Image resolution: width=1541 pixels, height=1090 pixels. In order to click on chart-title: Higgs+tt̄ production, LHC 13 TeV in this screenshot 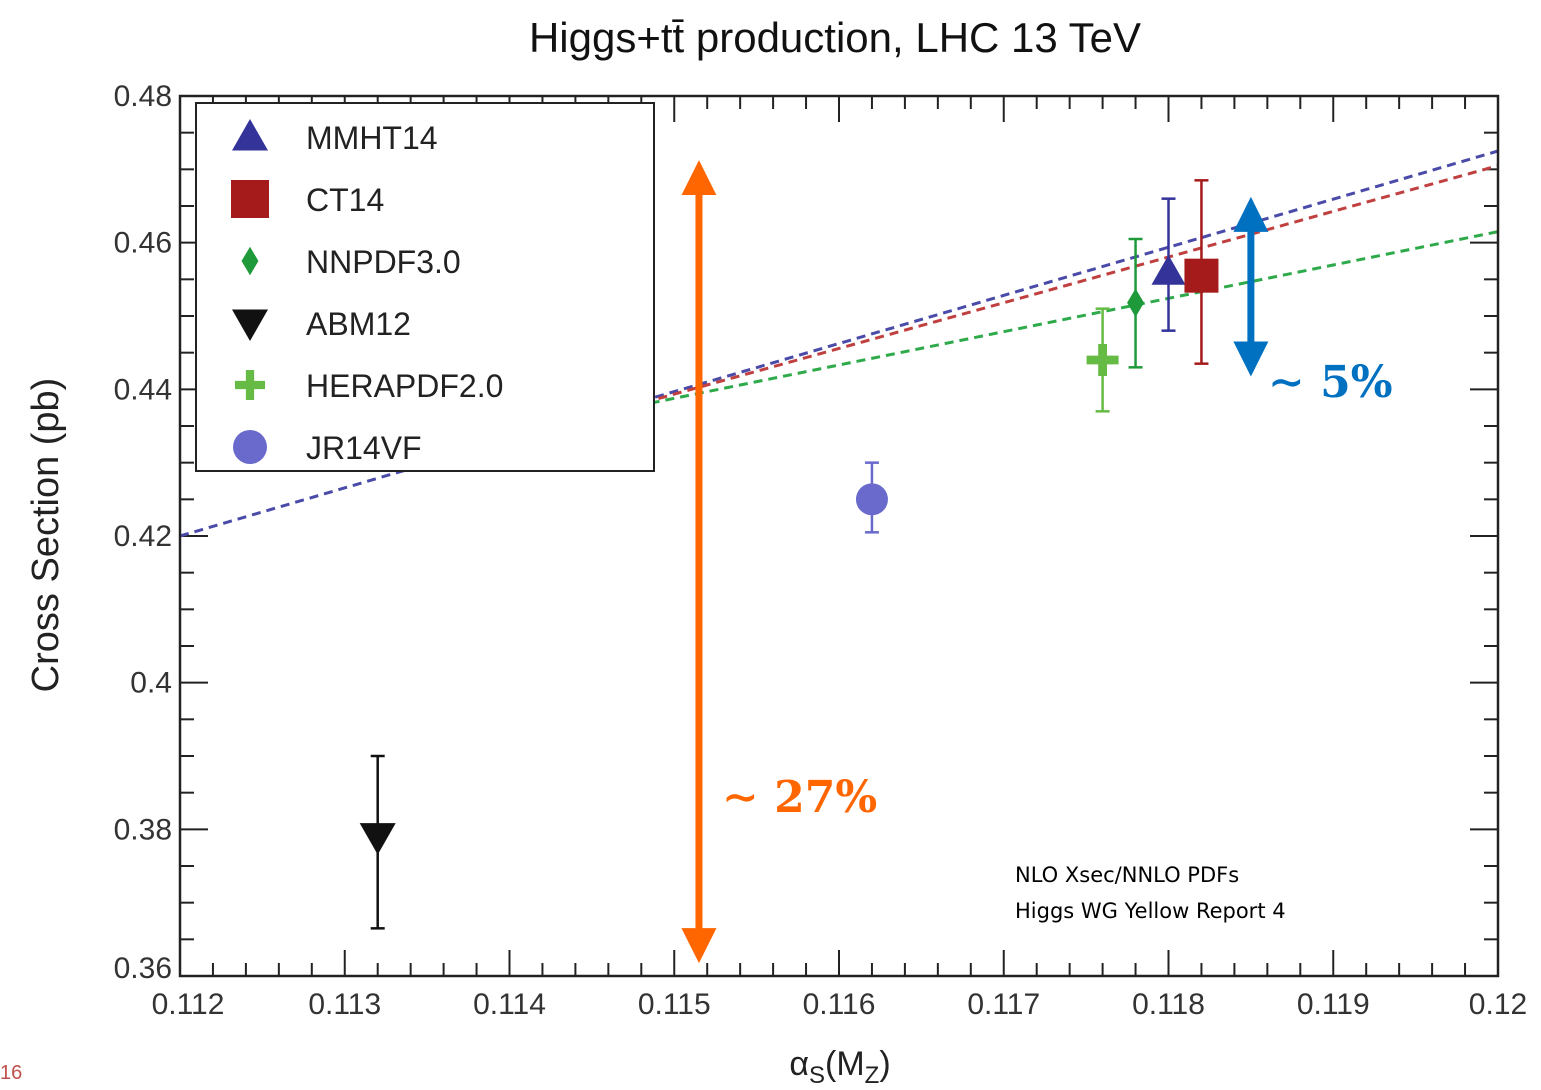, I will do `click(835, 37)`.